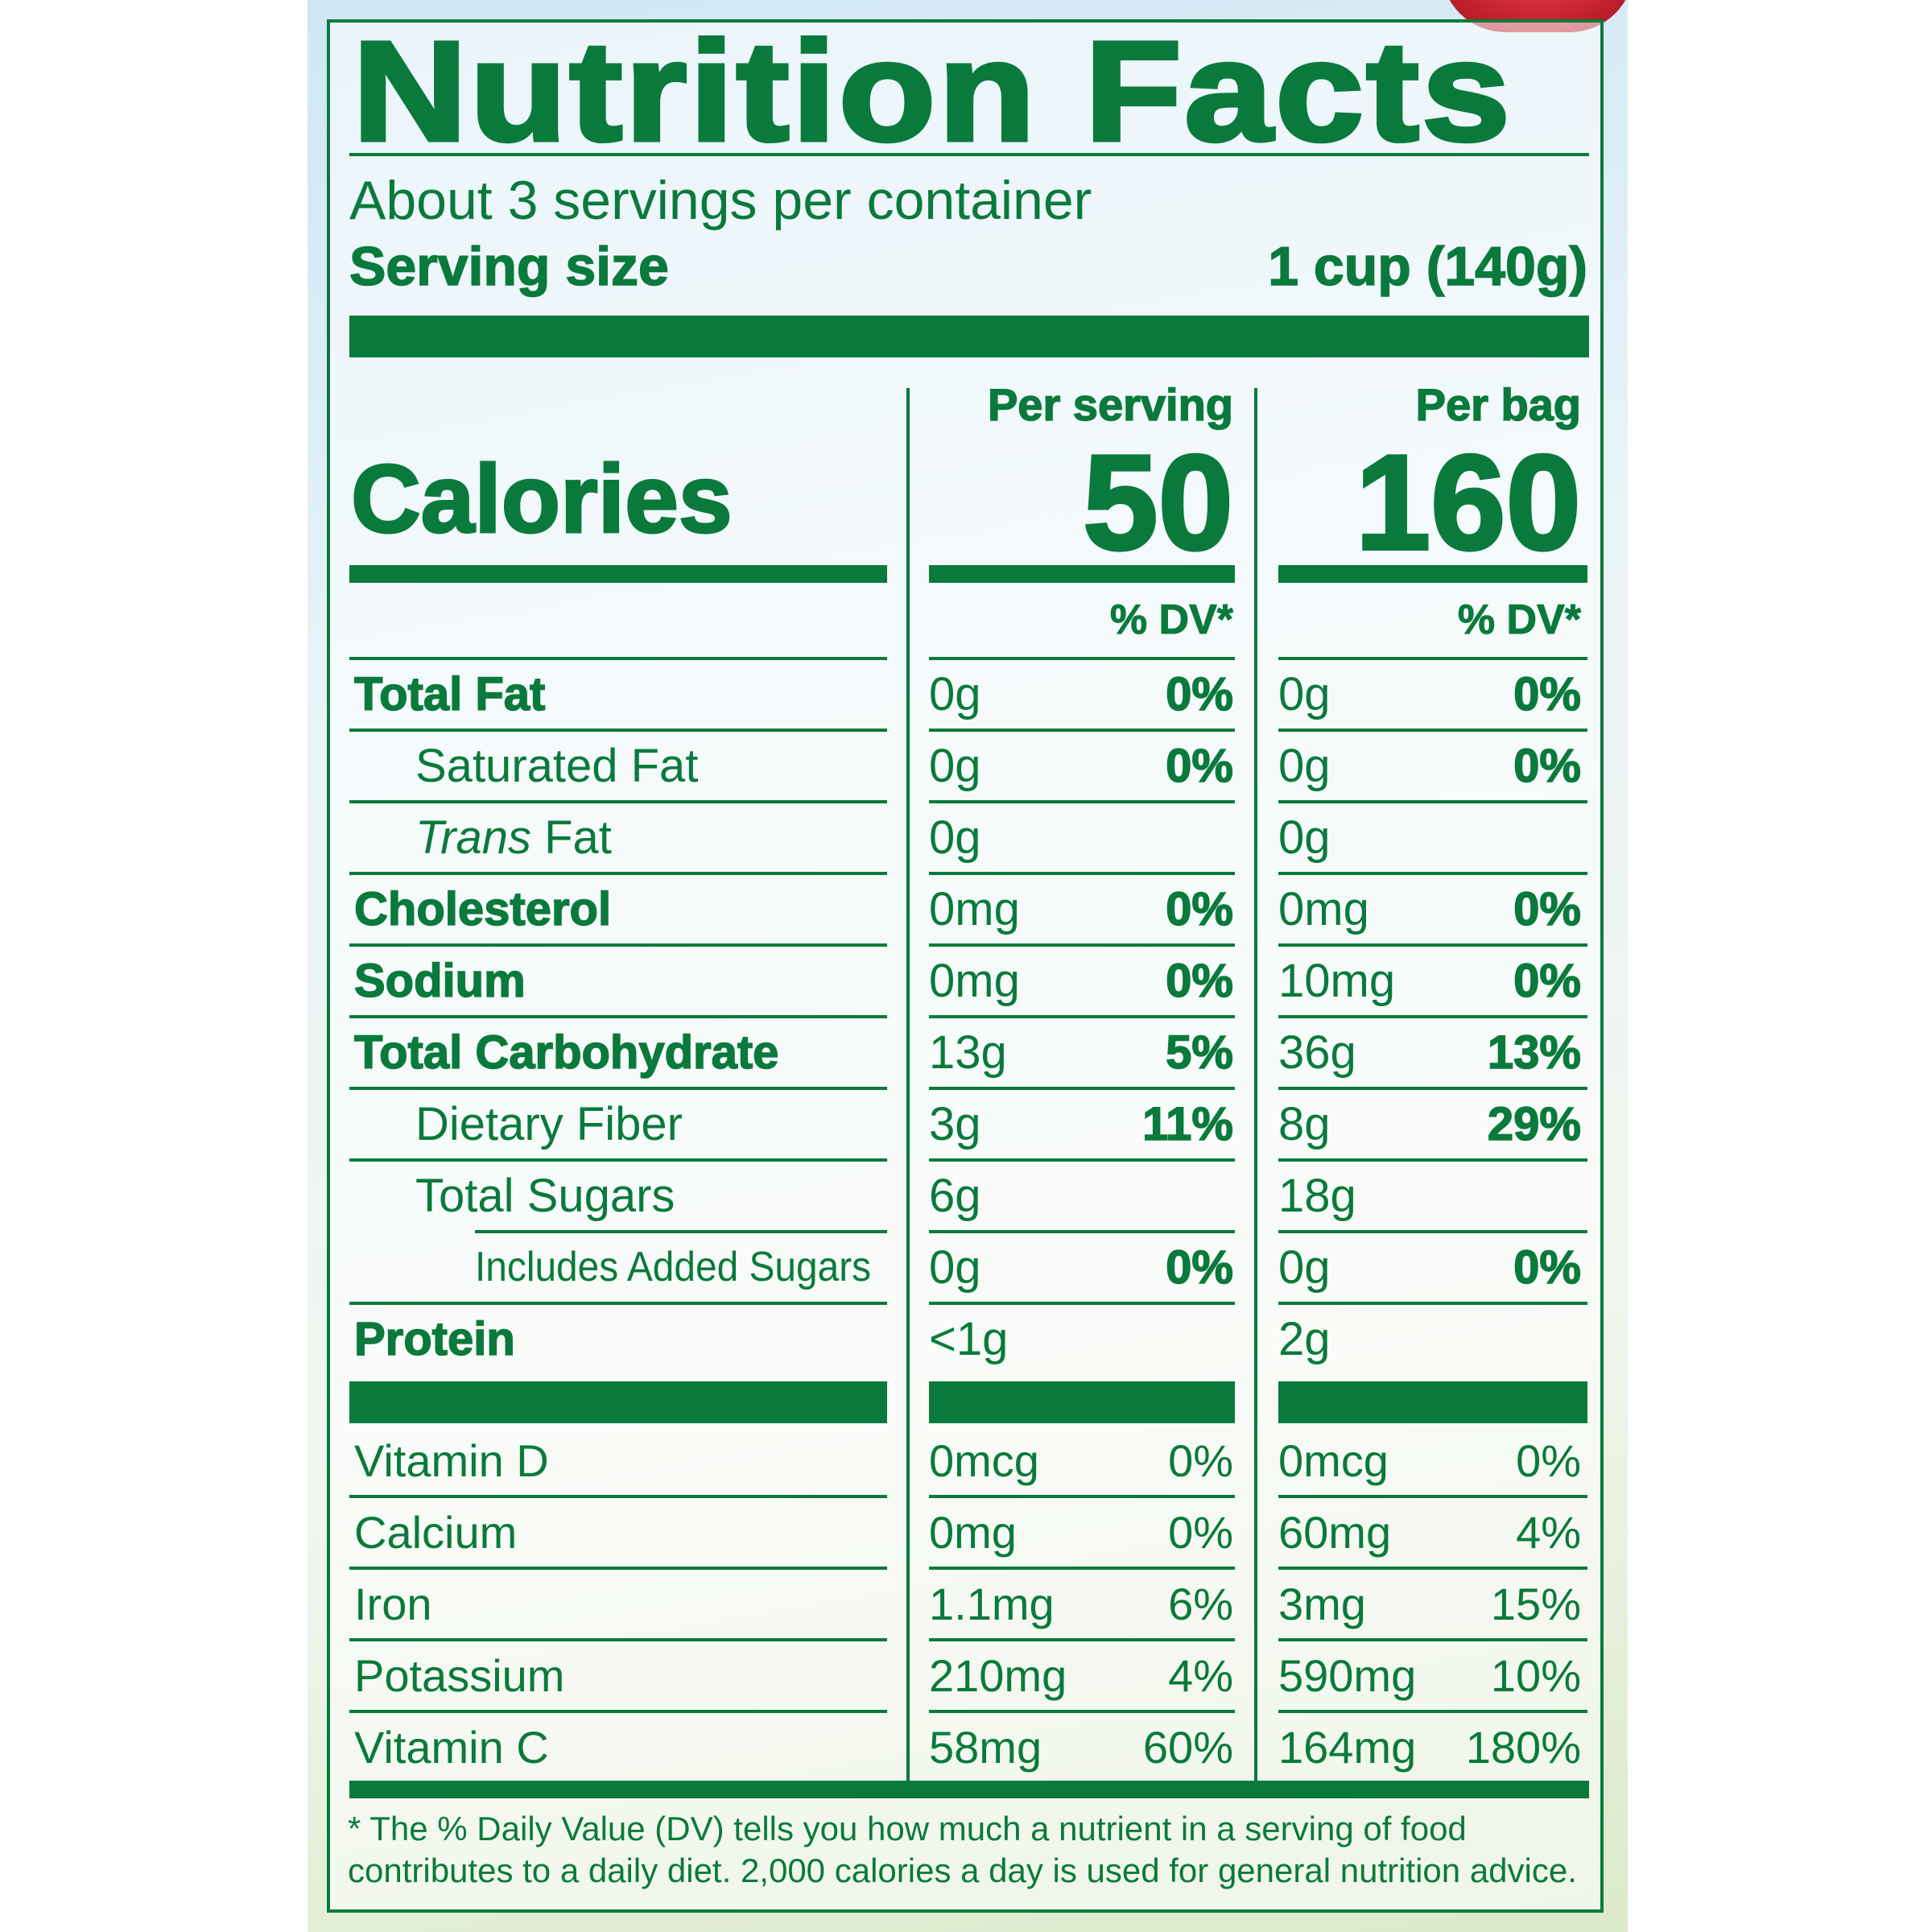 The height and width of the screenshot is (1932, 1932). Describe the element at coordinates (1347, 1675) in the screenshot. I see `bag-amount: 590mg` at that location.